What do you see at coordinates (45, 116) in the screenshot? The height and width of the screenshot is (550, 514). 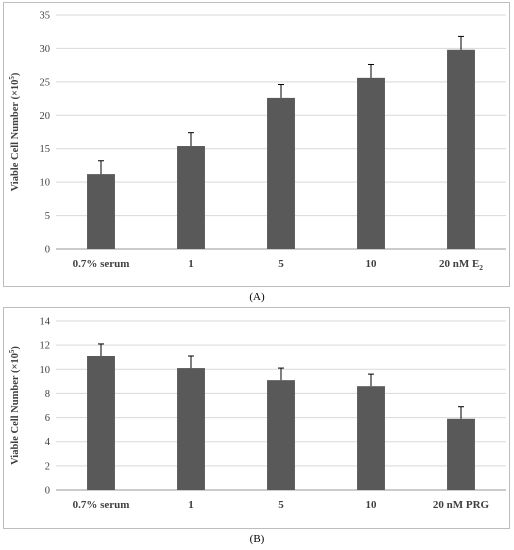 I see `y-tick-label: 20` at bounding box center [45, 116].